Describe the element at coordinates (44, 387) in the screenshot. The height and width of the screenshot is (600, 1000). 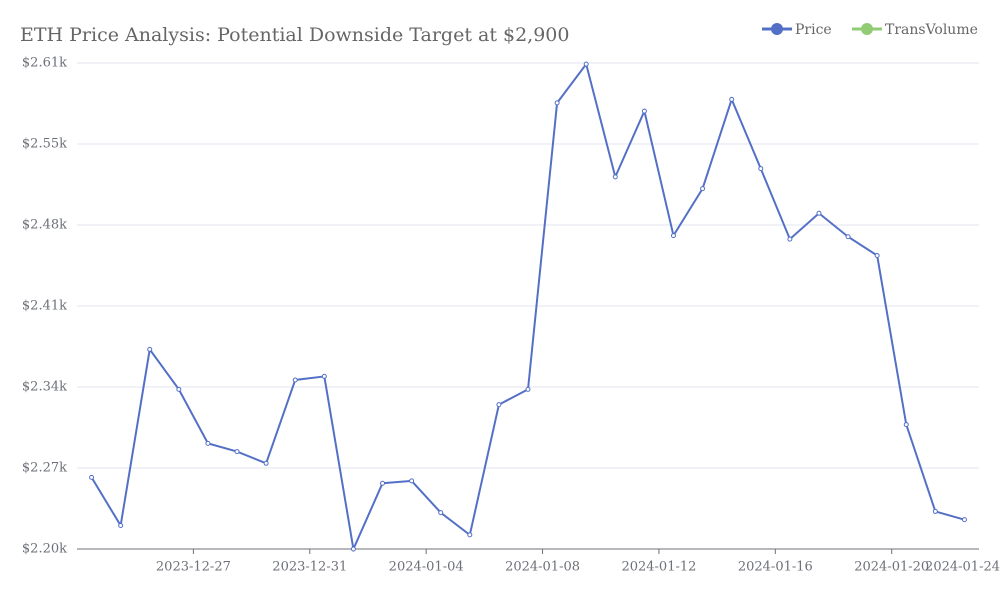
I see `y-tick-label: $2.34k` at that location.